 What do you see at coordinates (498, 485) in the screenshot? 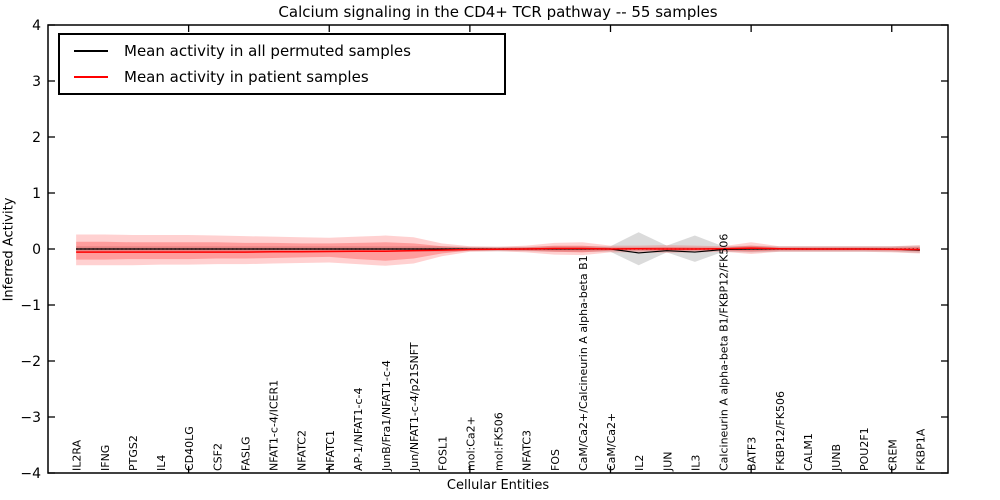
I see `x-axis-label: Cellular Entities` at bounding box center [498, 485].